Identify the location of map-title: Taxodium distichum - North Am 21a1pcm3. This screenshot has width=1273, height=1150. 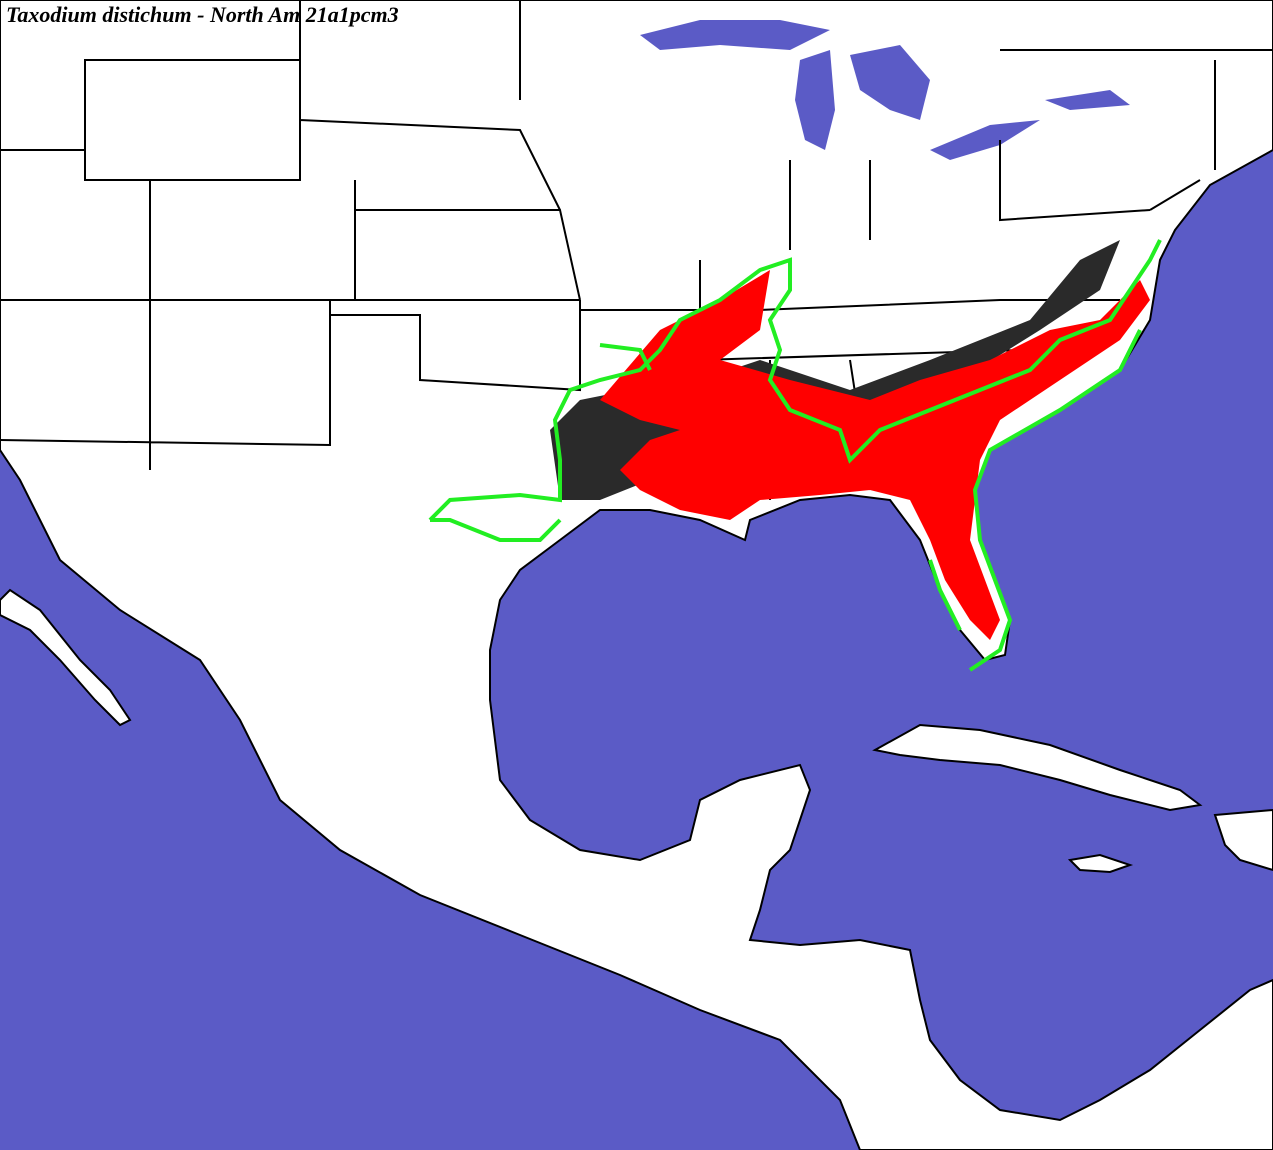
(202, 14).